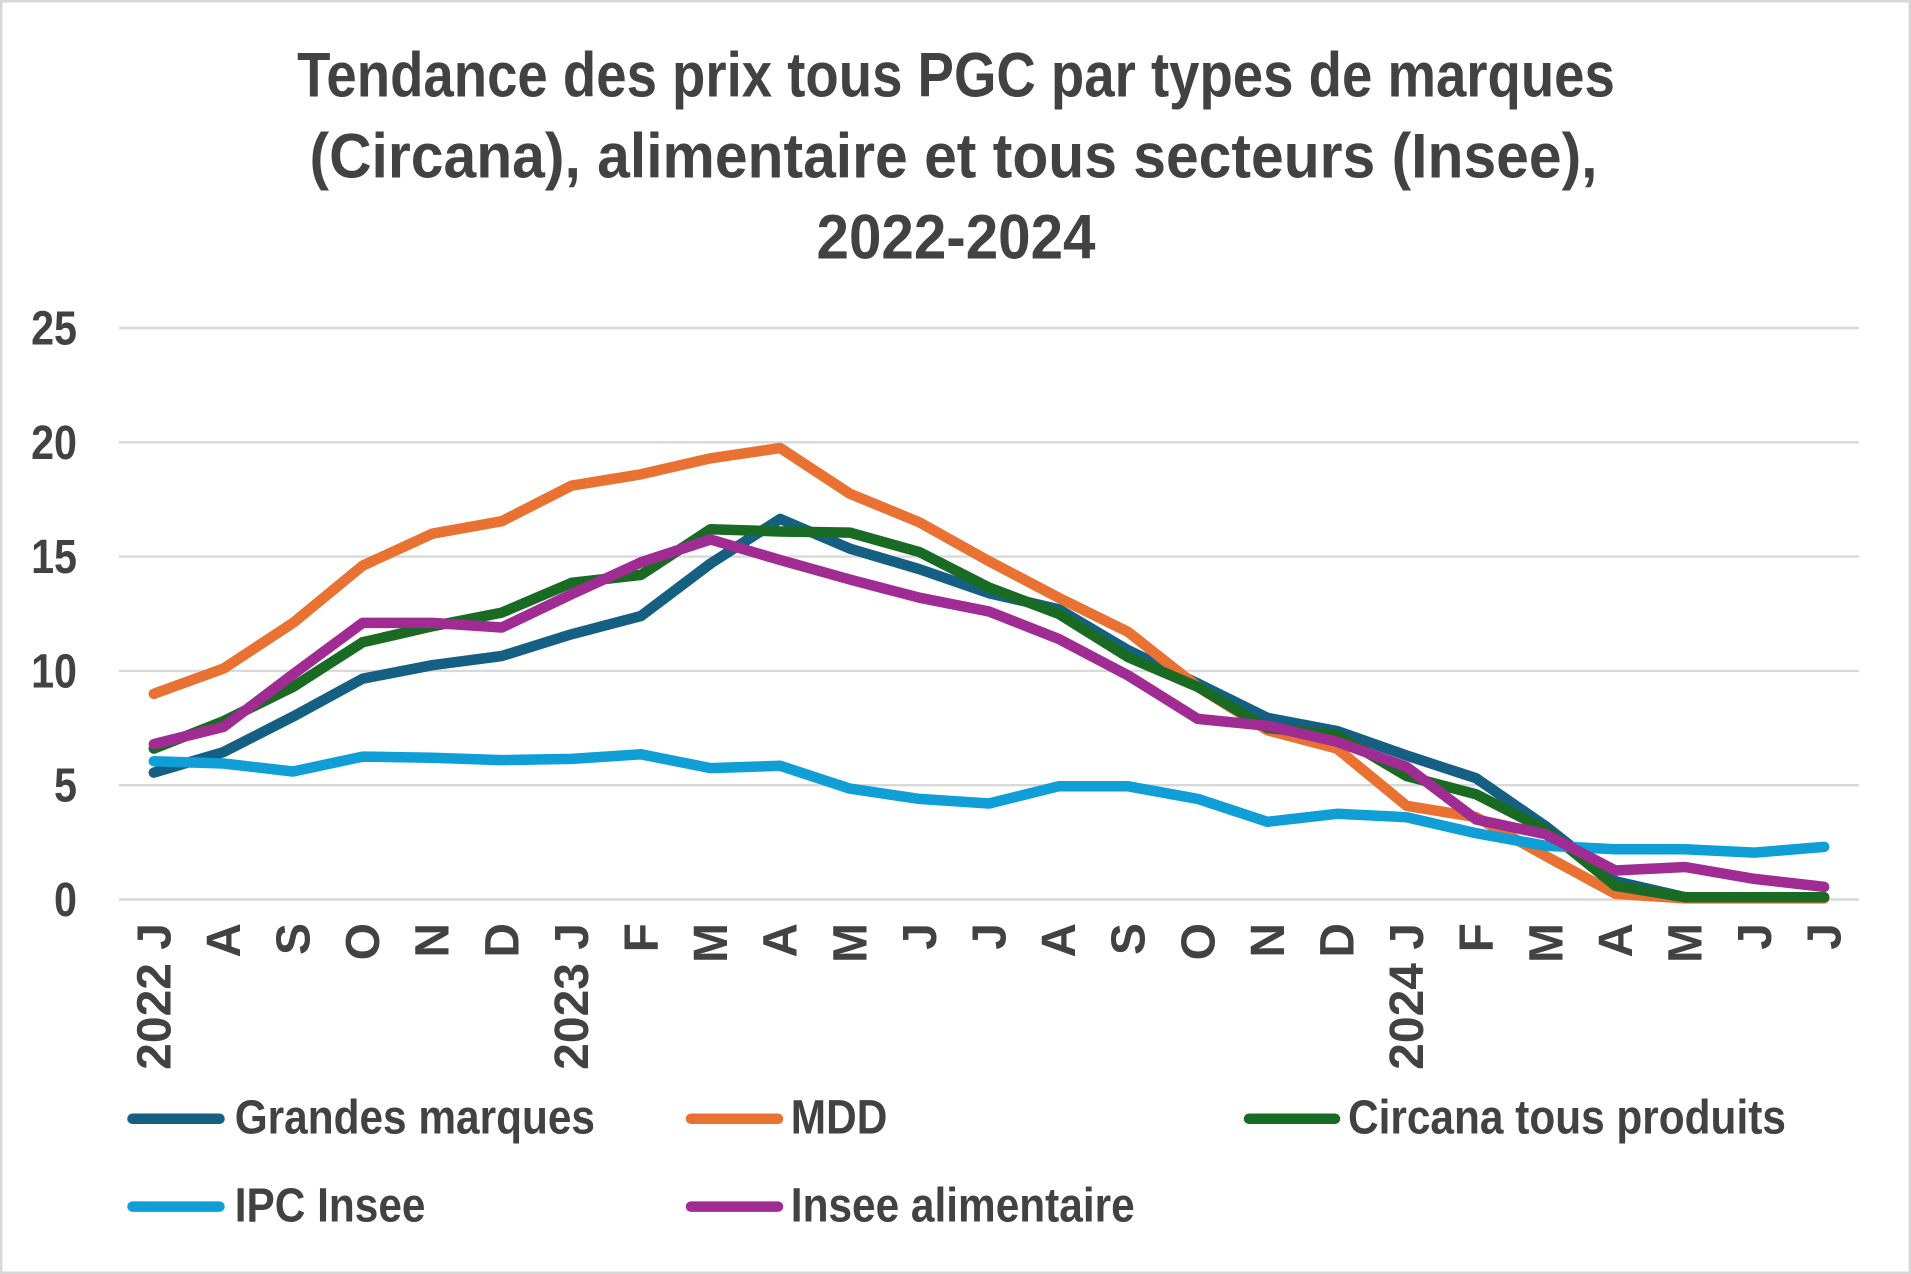  Describe the element at coordinates (154, 996) in the screenshot. I see `svg-text: 2022 J` at that location.